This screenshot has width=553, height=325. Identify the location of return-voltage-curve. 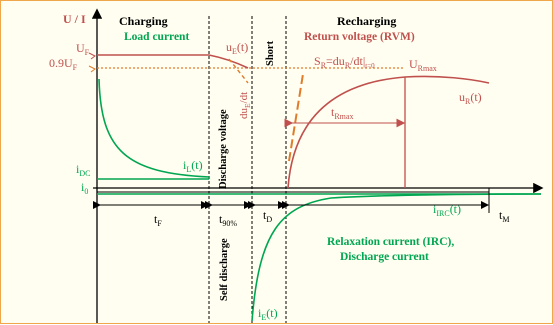
(388, 132).